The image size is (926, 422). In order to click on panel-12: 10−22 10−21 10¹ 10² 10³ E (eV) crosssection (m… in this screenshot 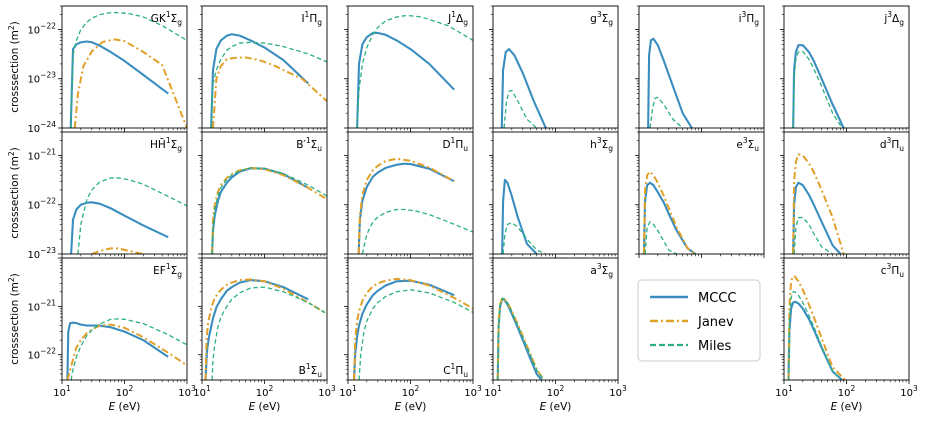, I will do `click(101, 335)`.